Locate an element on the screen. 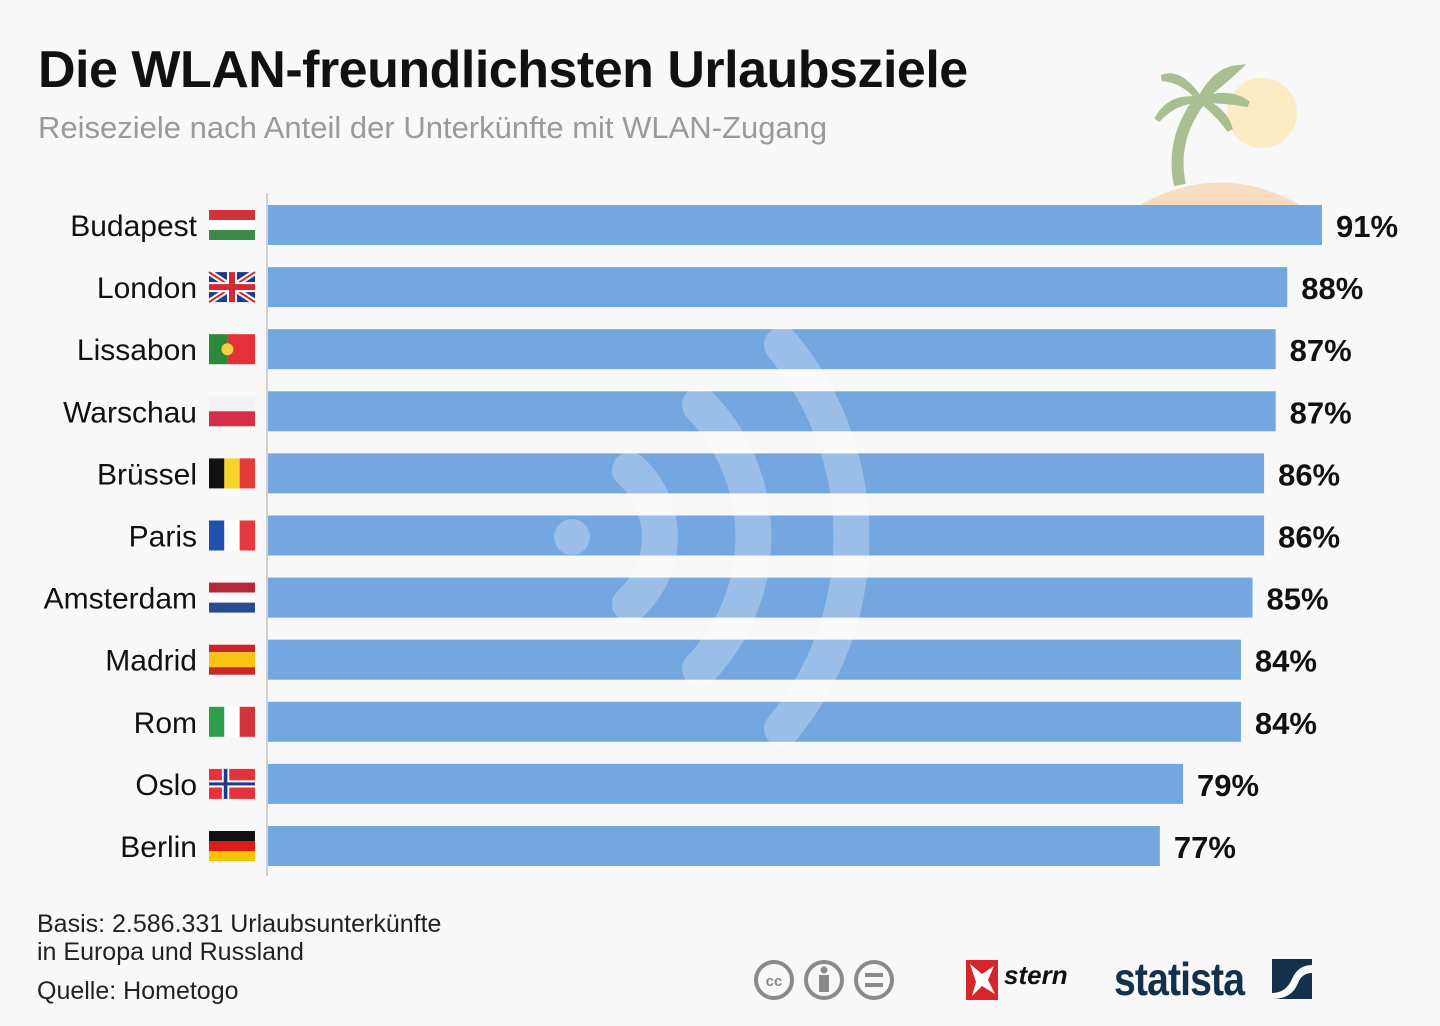 Image resolution: width=1440 pixels, height=1026 pixels. bar-row: London 88% is located at coordinates (730, 287).